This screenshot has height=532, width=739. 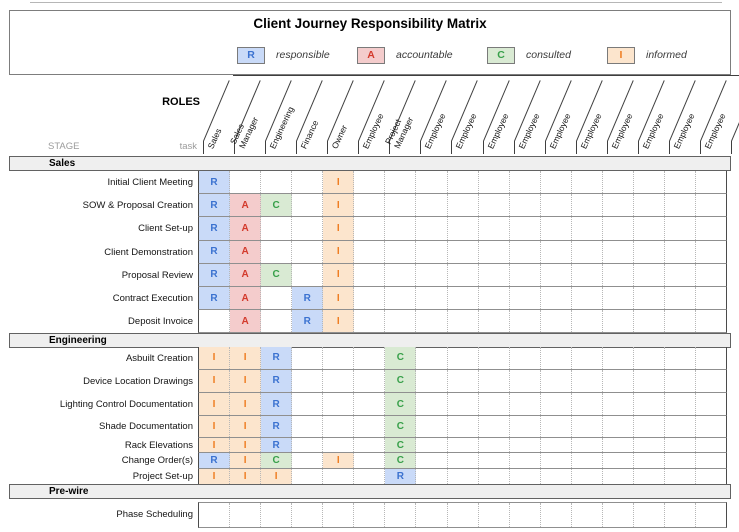 I want to click on header-slant-line, so click(x=735, y=111).